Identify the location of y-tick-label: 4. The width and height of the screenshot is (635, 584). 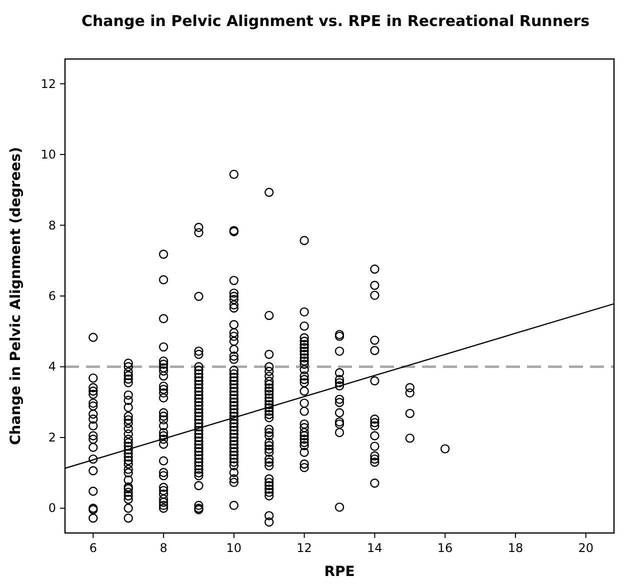
(52, 367).